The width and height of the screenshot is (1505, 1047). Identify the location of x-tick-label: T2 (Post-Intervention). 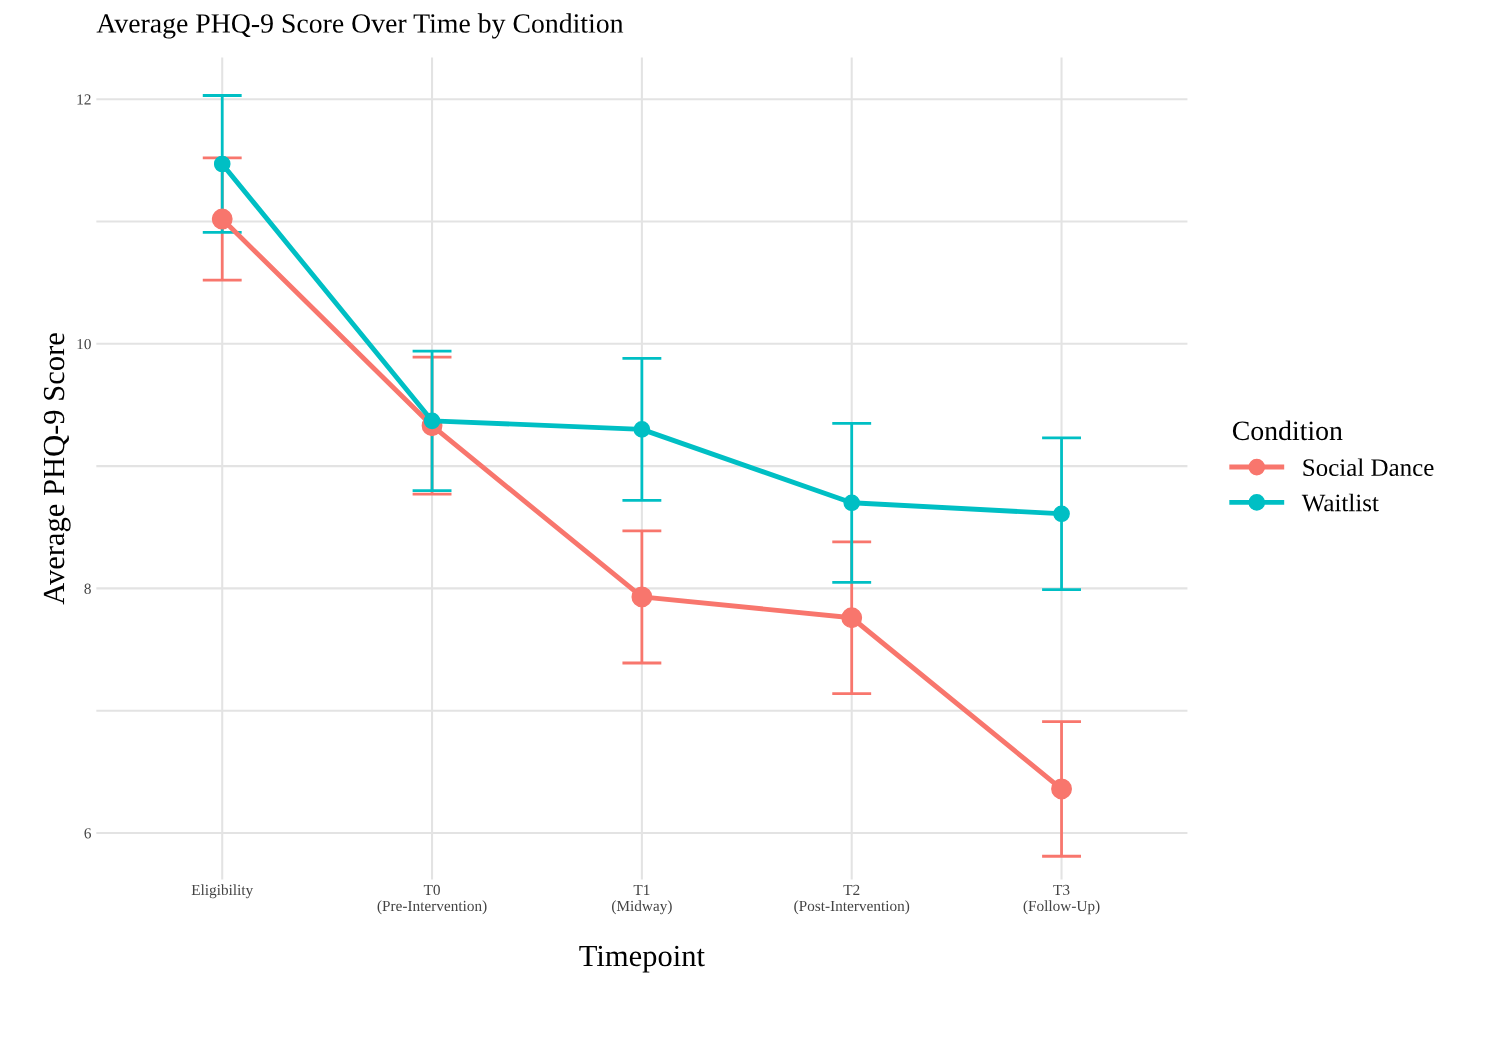
(852, 899).